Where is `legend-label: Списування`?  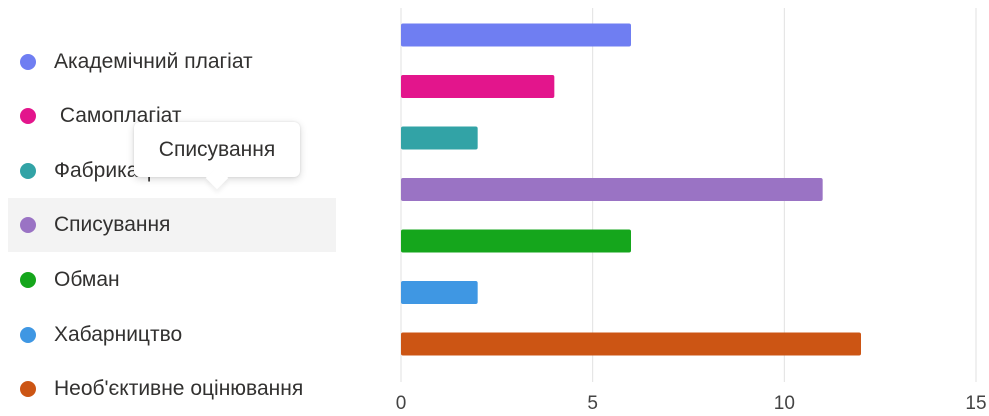 legend-label: Списування is located at coordinates (112, 224).